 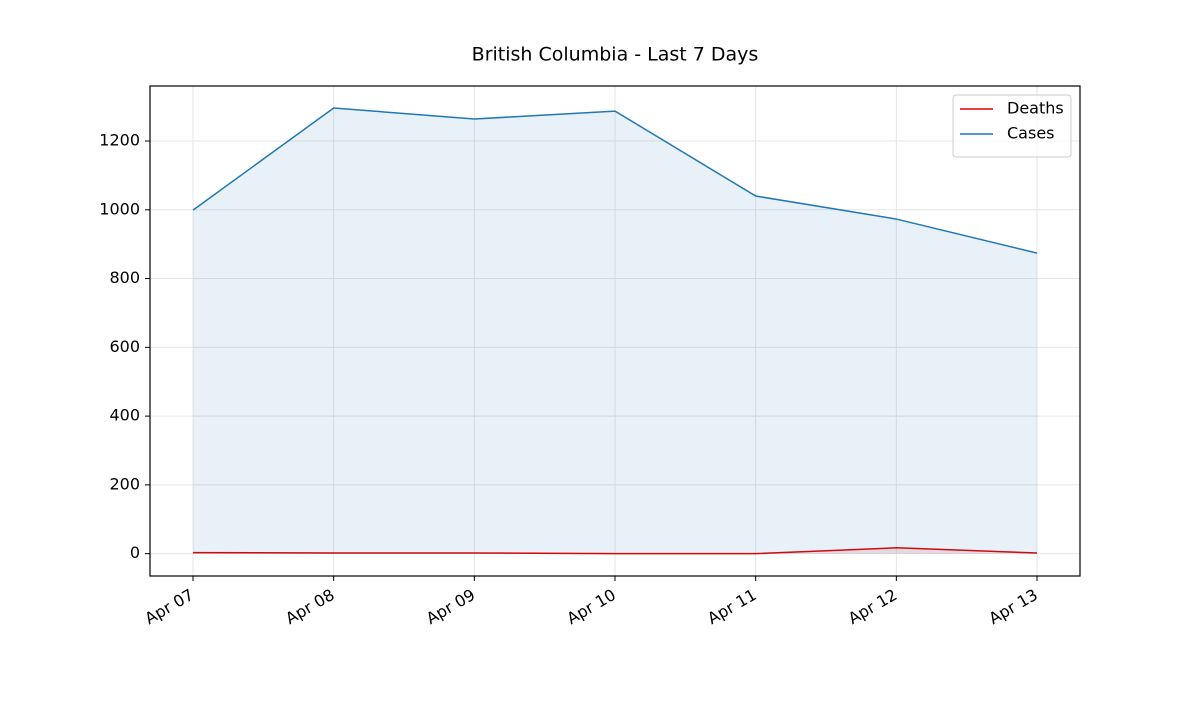 I want to click on legend-label: Cases, so click(x=1031, y=133).